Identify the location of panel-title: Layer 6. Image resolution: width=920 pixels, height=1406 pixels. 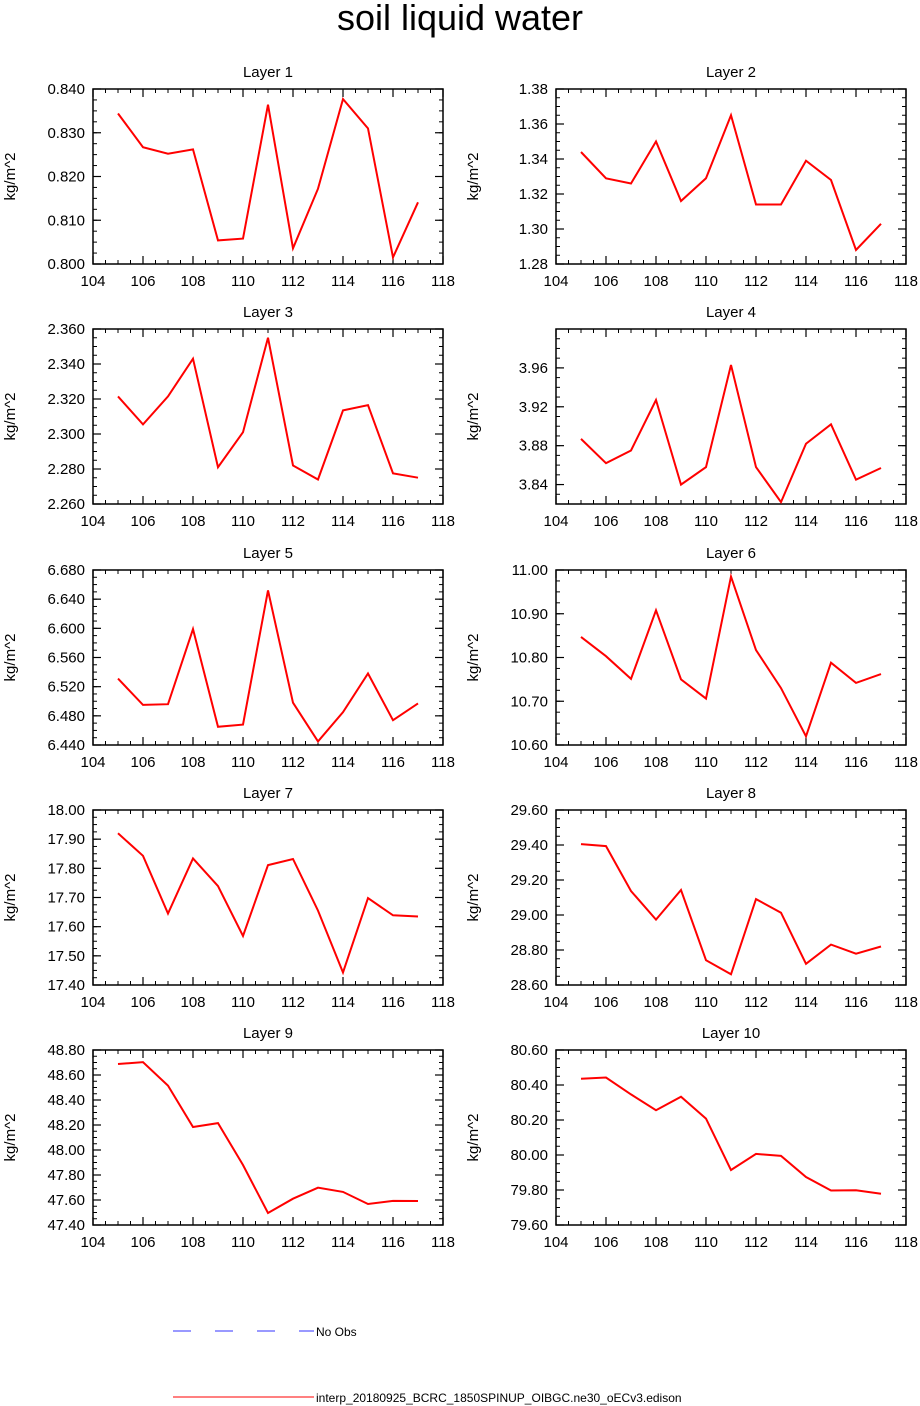
(731, 553).